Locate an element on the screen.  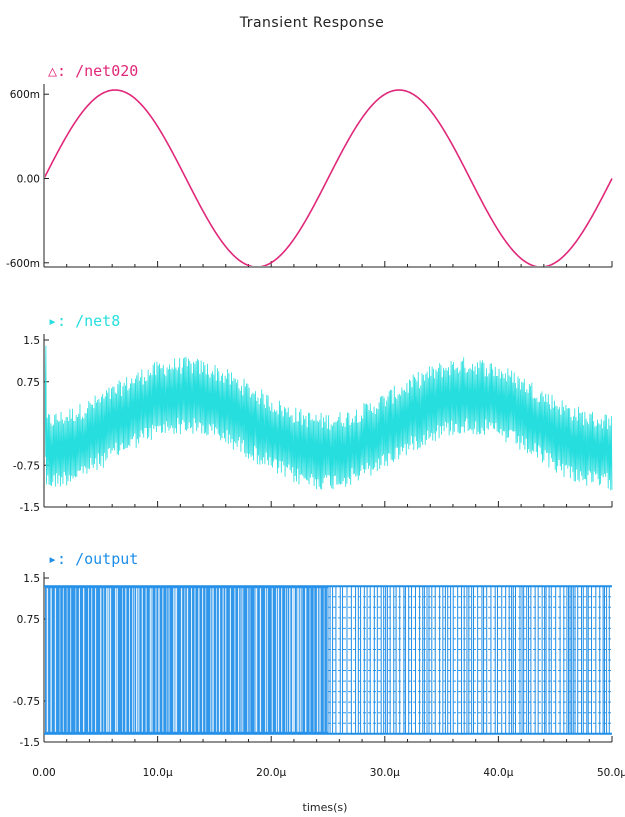
x-tick-label: 50.0µ is located at coordinates (611, 773).